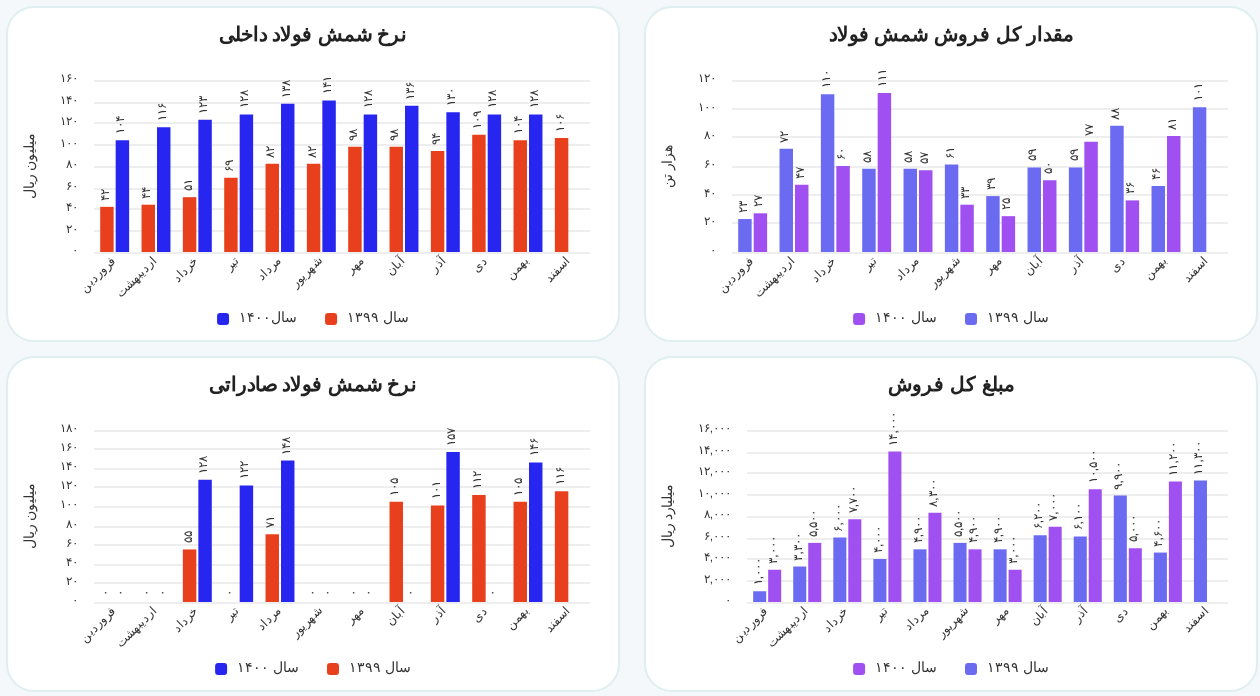  What do you see at coordinates (951, 36) in the screenshot?
I see `chart-title: مقدار کل فروش شمش فولاد` at bounding box center [951, 36].